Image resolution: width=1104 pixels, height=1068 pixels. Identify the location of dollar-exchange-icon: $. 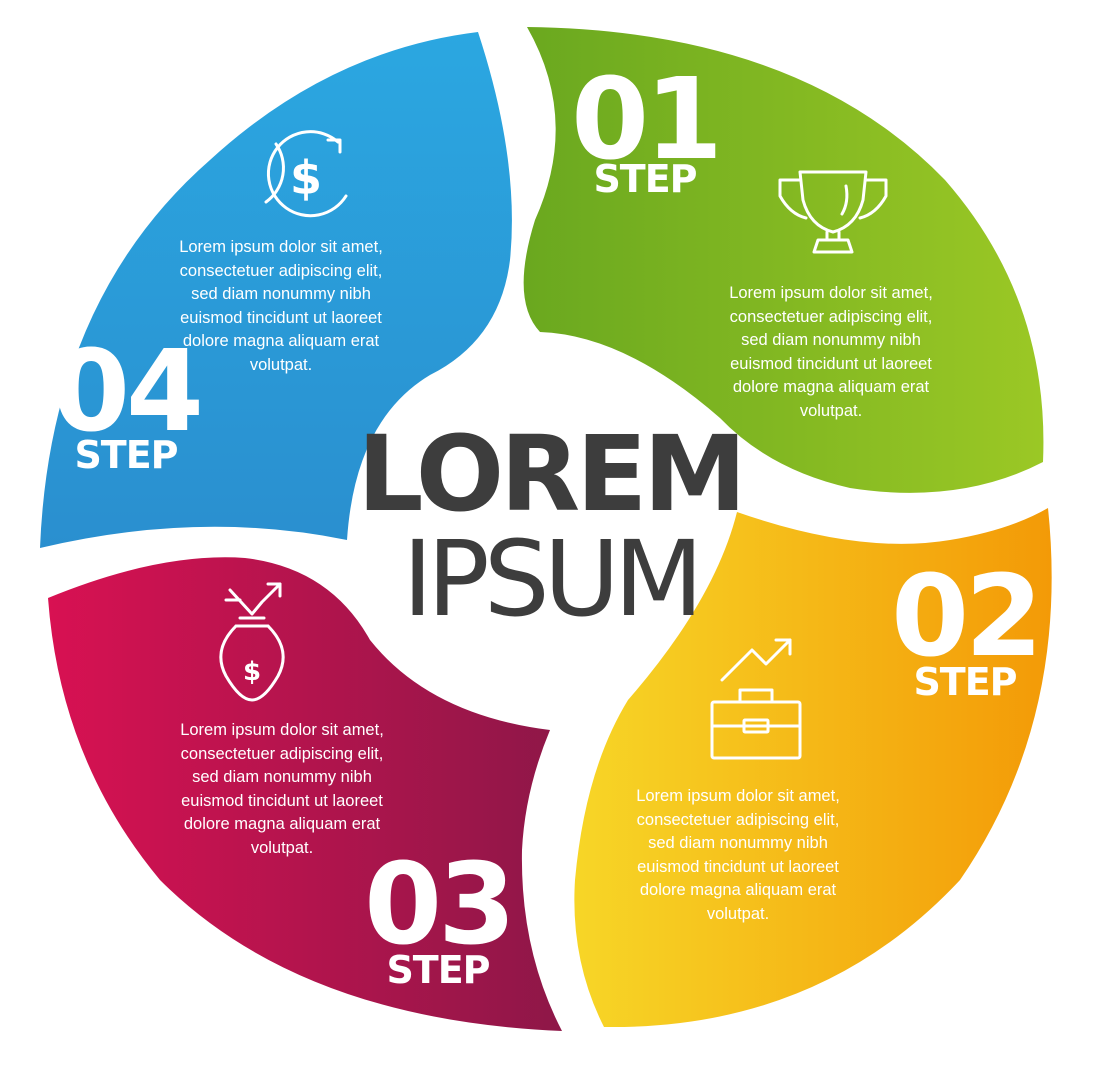
(306, 174).